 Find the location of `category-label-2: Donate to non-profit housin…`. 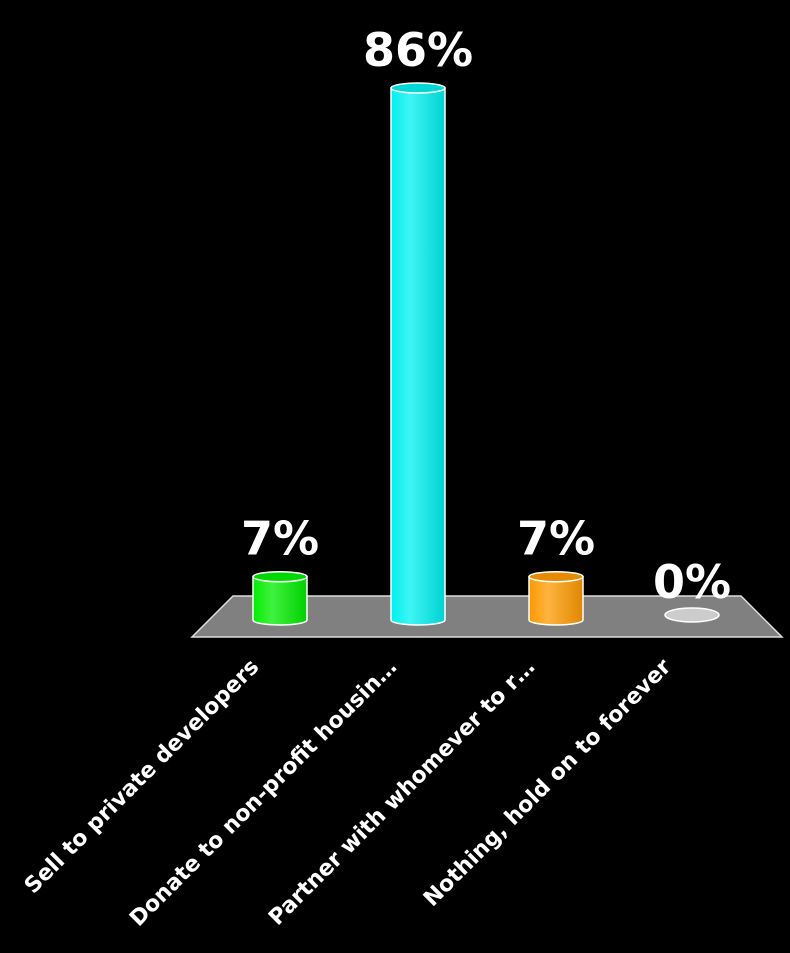

category-label-2: Donate to non-profit housin… is located at coordinates (263, 793).